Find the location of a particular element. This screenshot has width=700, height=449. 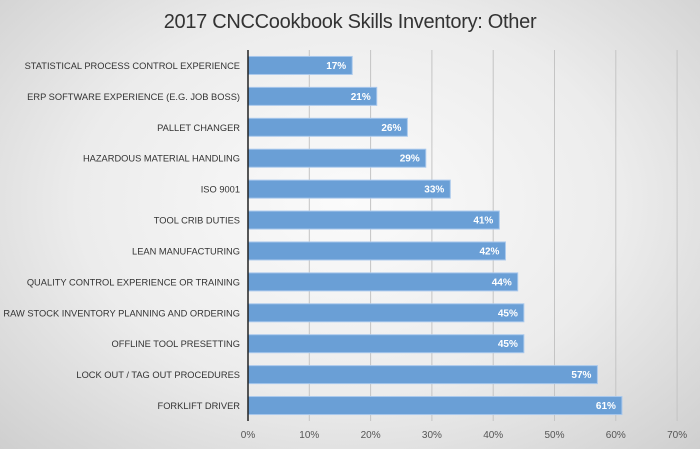

x-tick-label: 10% is located at coordinates (309, 435).